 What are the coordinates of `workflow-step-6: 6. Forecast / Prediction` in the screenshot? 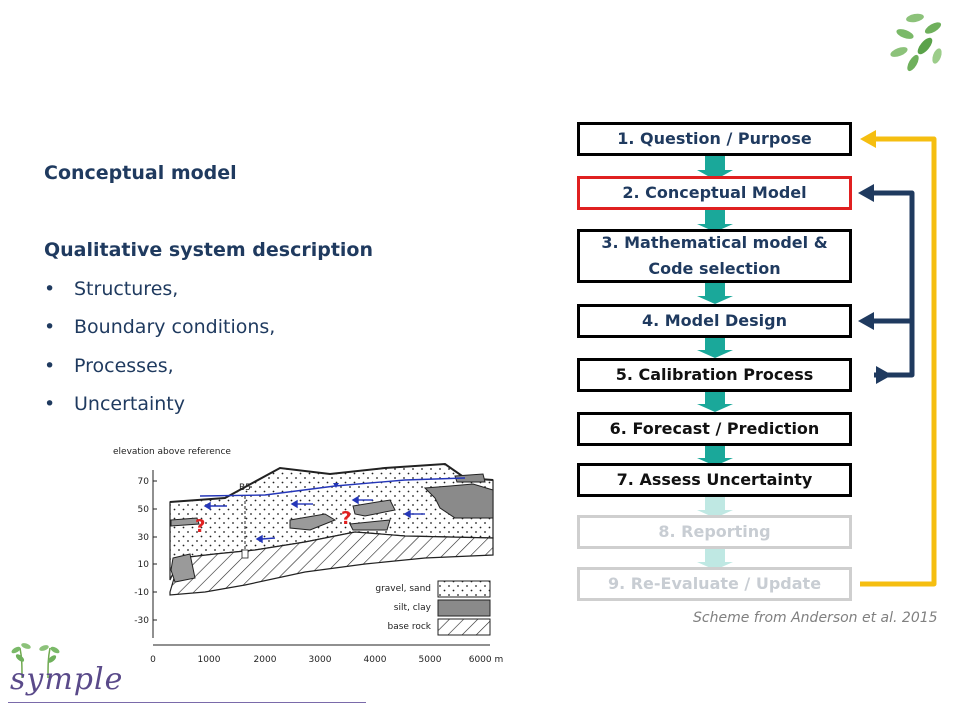 It's located at (714, 429).